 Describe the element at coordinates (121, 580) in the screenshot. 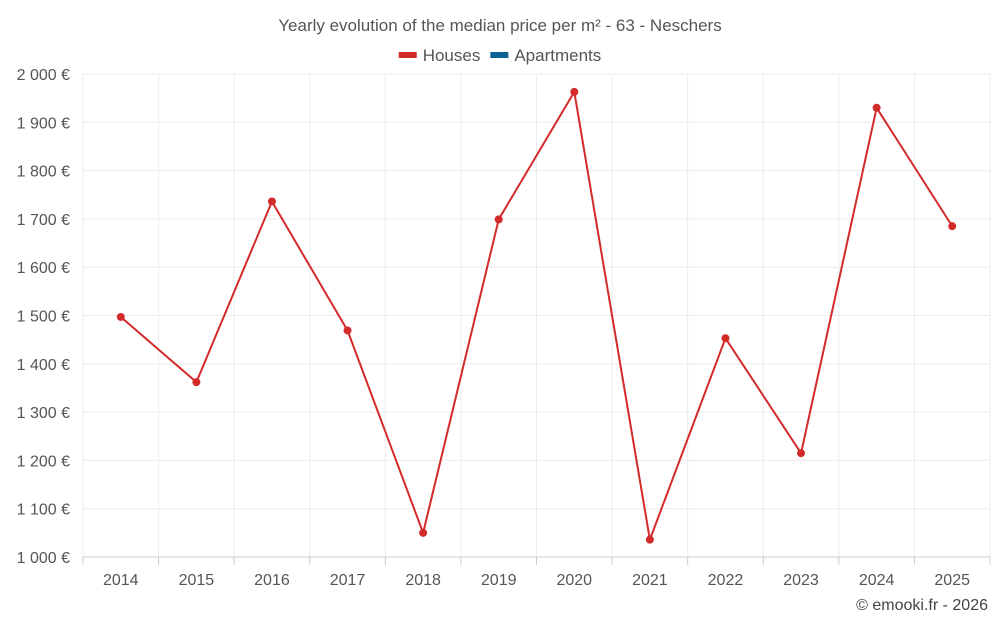

I see `x-tick-label: 2014` at that location.